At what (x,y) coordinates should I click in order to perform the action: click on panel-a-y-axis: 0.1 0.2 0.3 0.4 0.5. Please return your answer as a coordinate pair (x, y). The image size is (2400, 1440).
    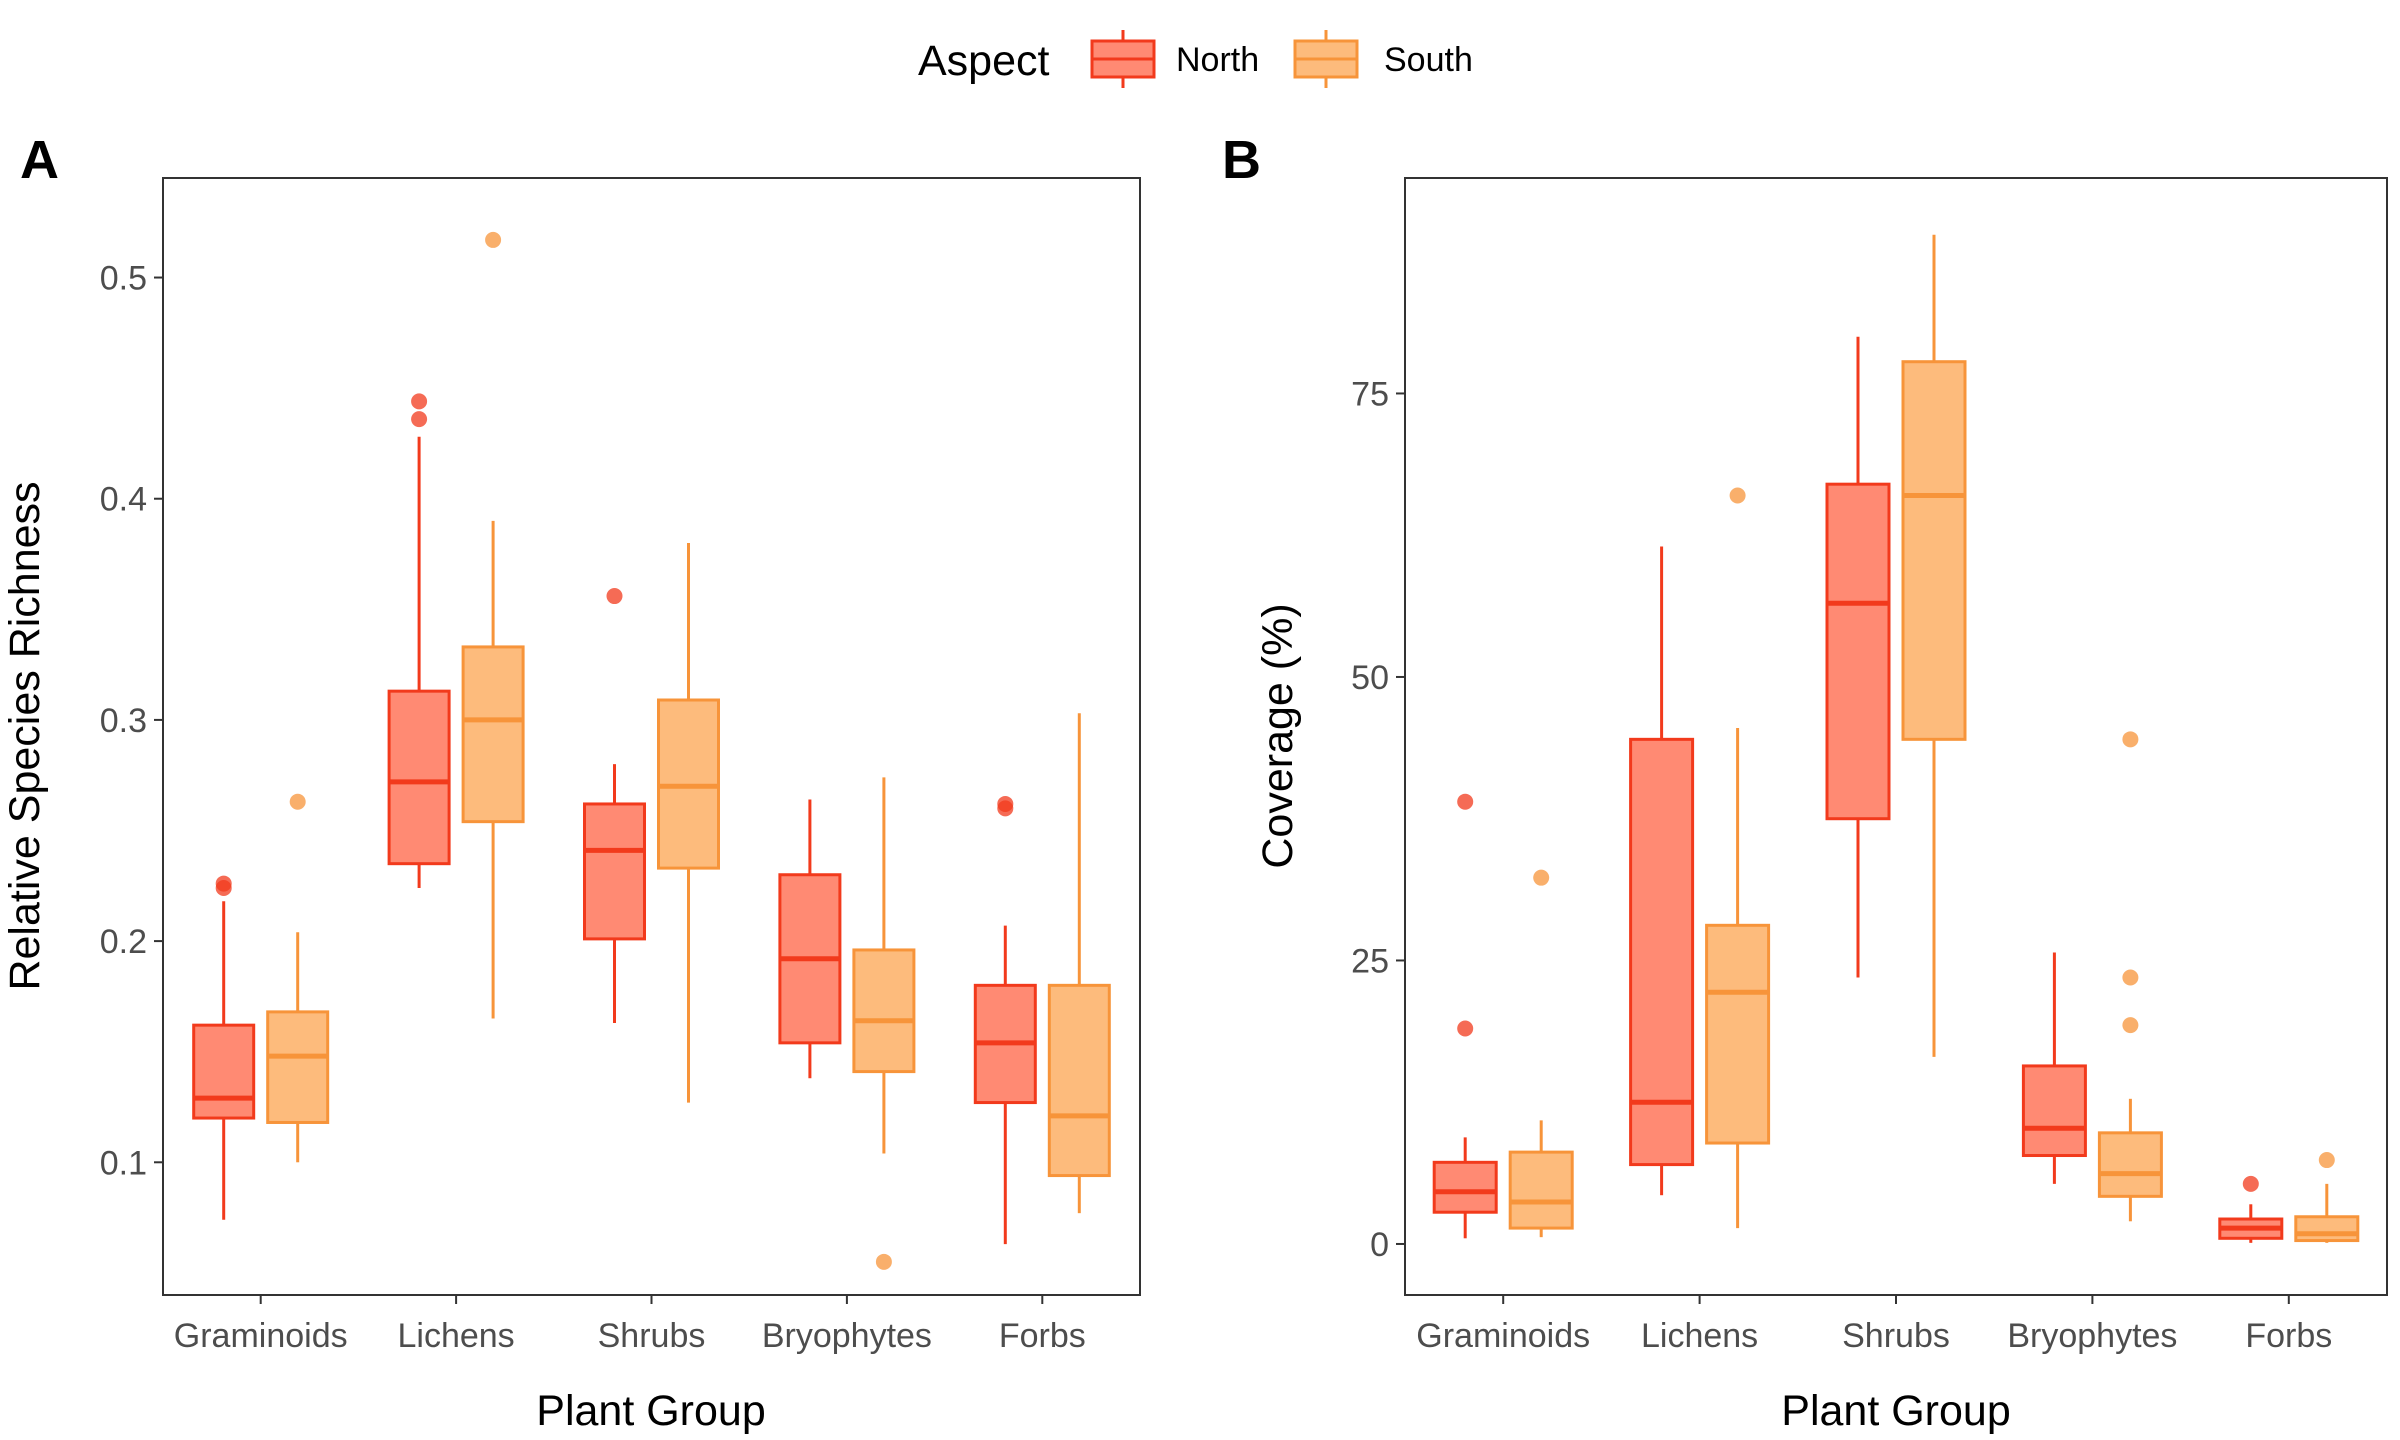
    Looking at the image, I should click on (131, 721).